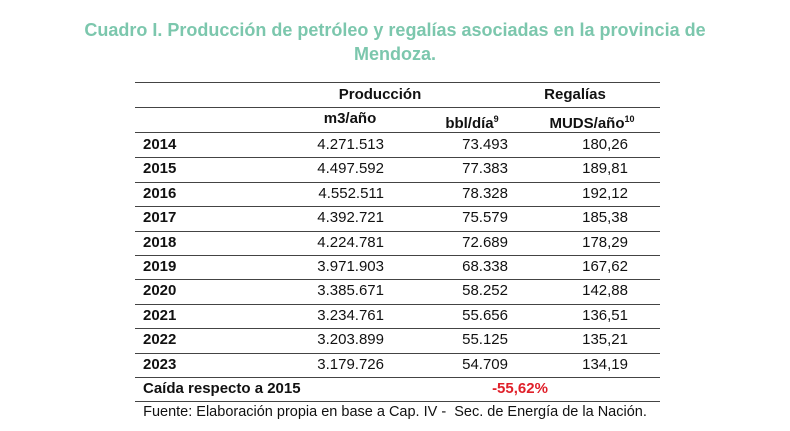 Image resolution: width=790 pixels, height=431 pixels. I want to click on footnote-ref: 9, so click(496, 119).